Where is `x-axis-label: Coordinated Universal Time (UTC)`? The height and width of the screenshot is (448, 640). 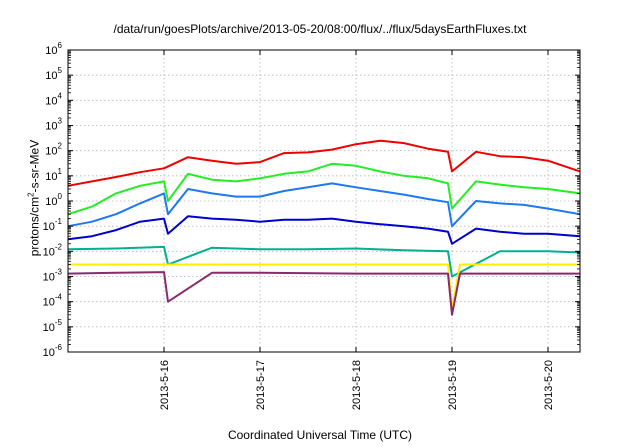
x-axis-label: Coordinated Universal Time (UTC) is located at coordinates (320, 435).